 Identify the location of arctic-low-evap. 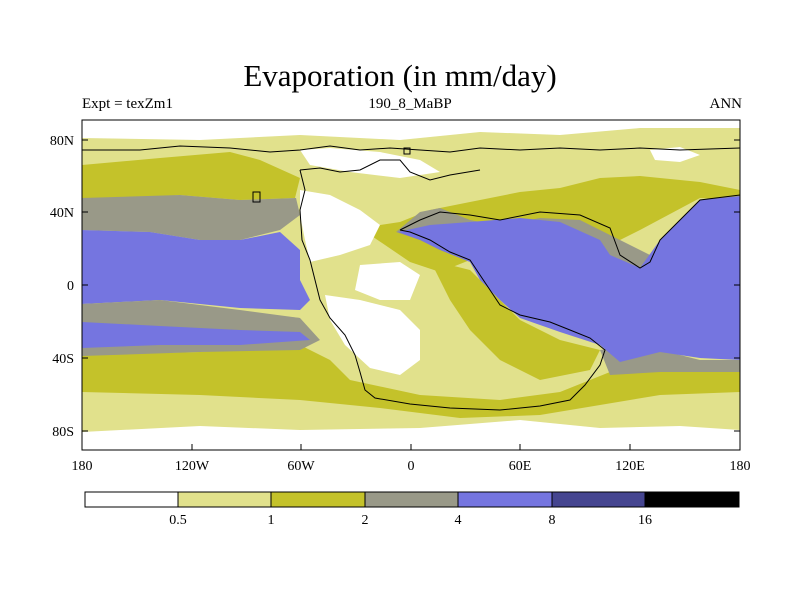
(411, 130).